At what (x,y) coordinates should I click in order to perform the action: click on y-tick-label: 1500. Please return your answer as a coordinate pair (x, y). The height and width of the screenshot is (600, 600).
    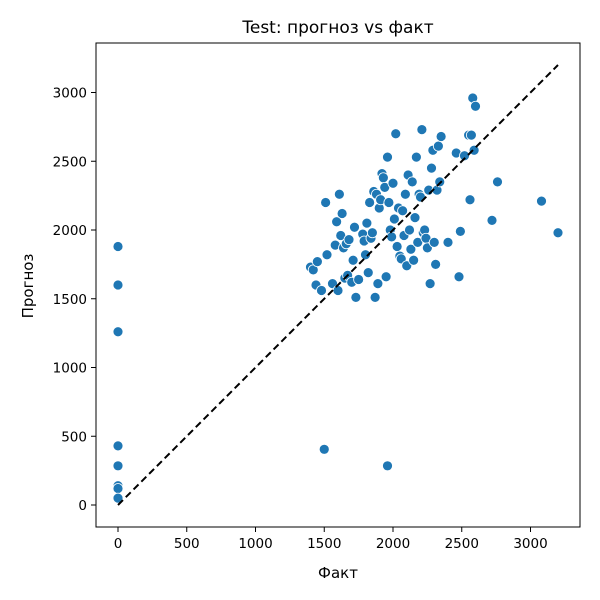
    Looking at the image, I should click on (70, 300).